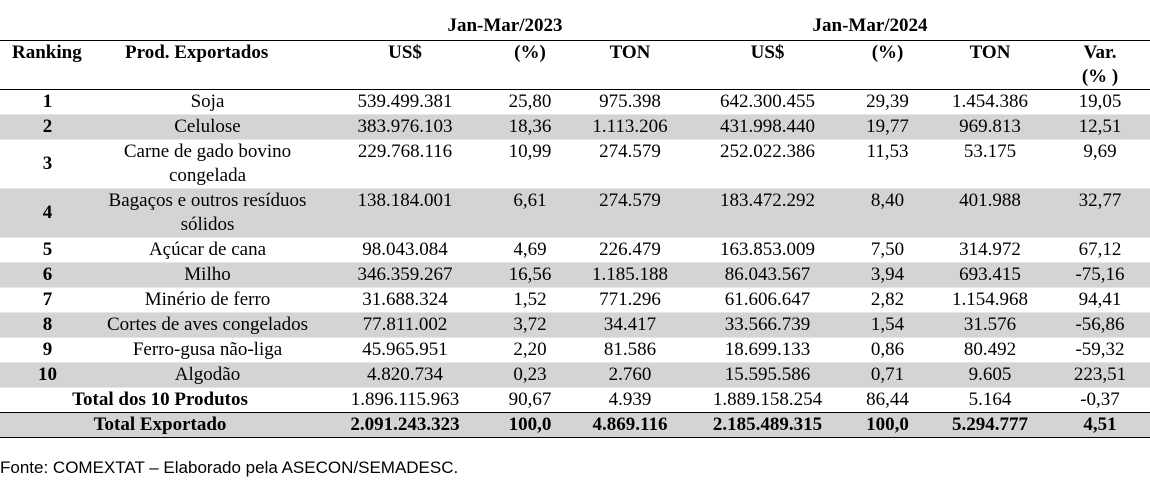  What do you see at coordinates (1100, 164) in the screenshot?
I see `cell-variation: 9,69` at bounding box center [1100, 164].